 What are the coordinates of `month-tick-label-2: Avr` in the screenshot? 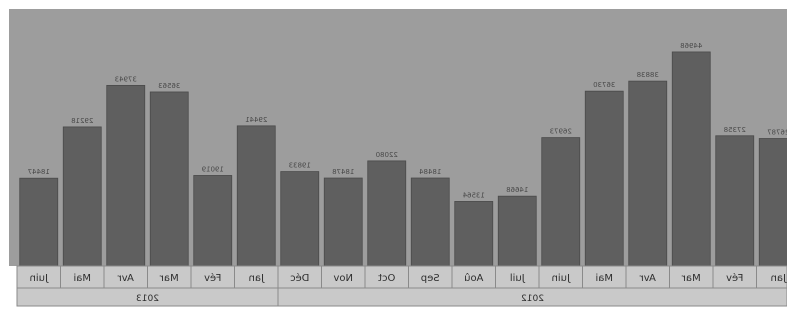 It's located at (125, 278).